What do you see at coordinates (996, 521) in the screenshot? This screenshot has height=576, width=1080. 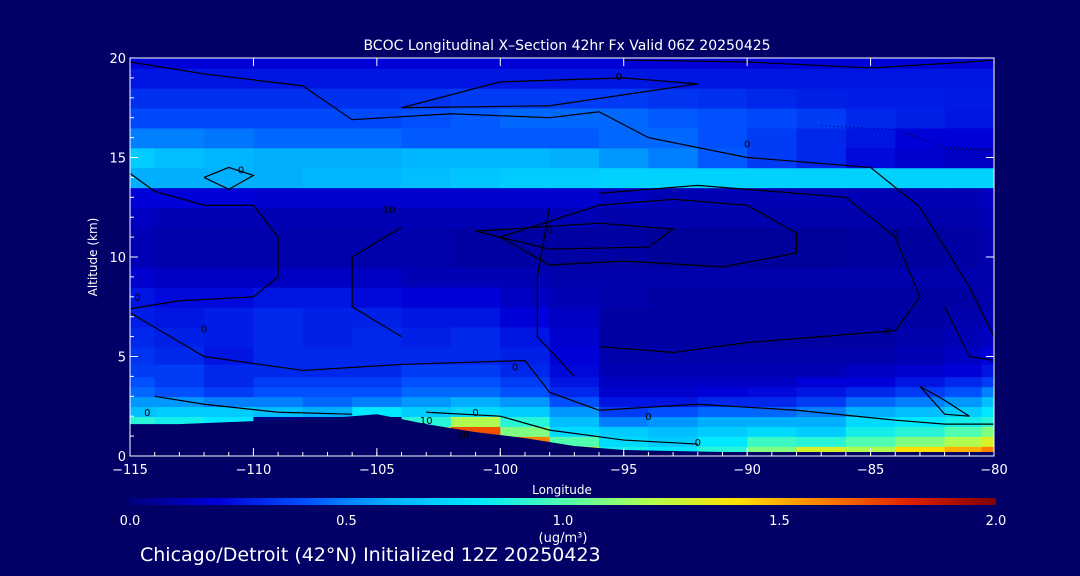 I see `colorbar-tick-label: 2.0` at bounding box center [996, 521].